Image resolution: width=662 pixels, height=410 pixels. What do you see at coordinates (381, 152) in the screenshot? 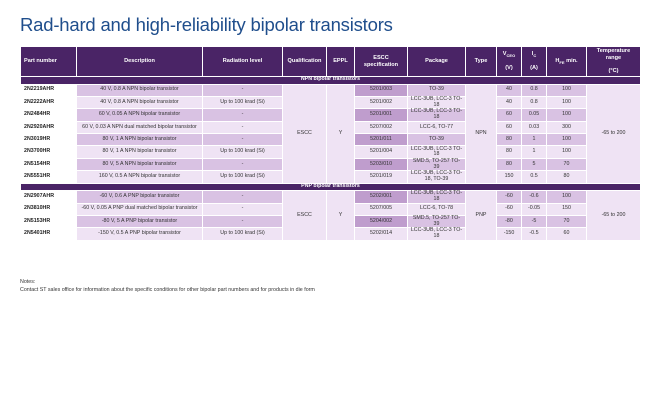
I see `escc-cell: 5201/004` at bounding box center [381, 152].